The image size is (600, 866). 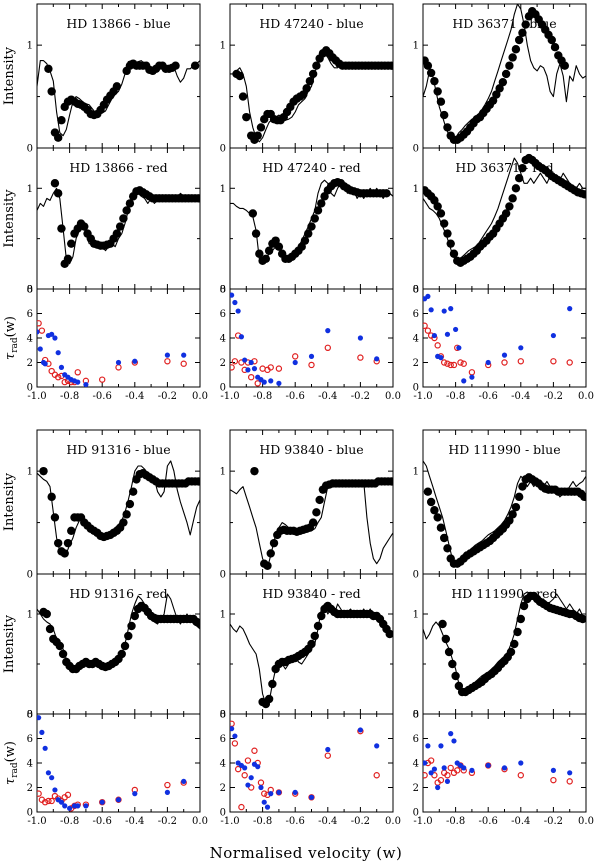 I want to click on tau-symbol: τ, so click(x=10, y=356).